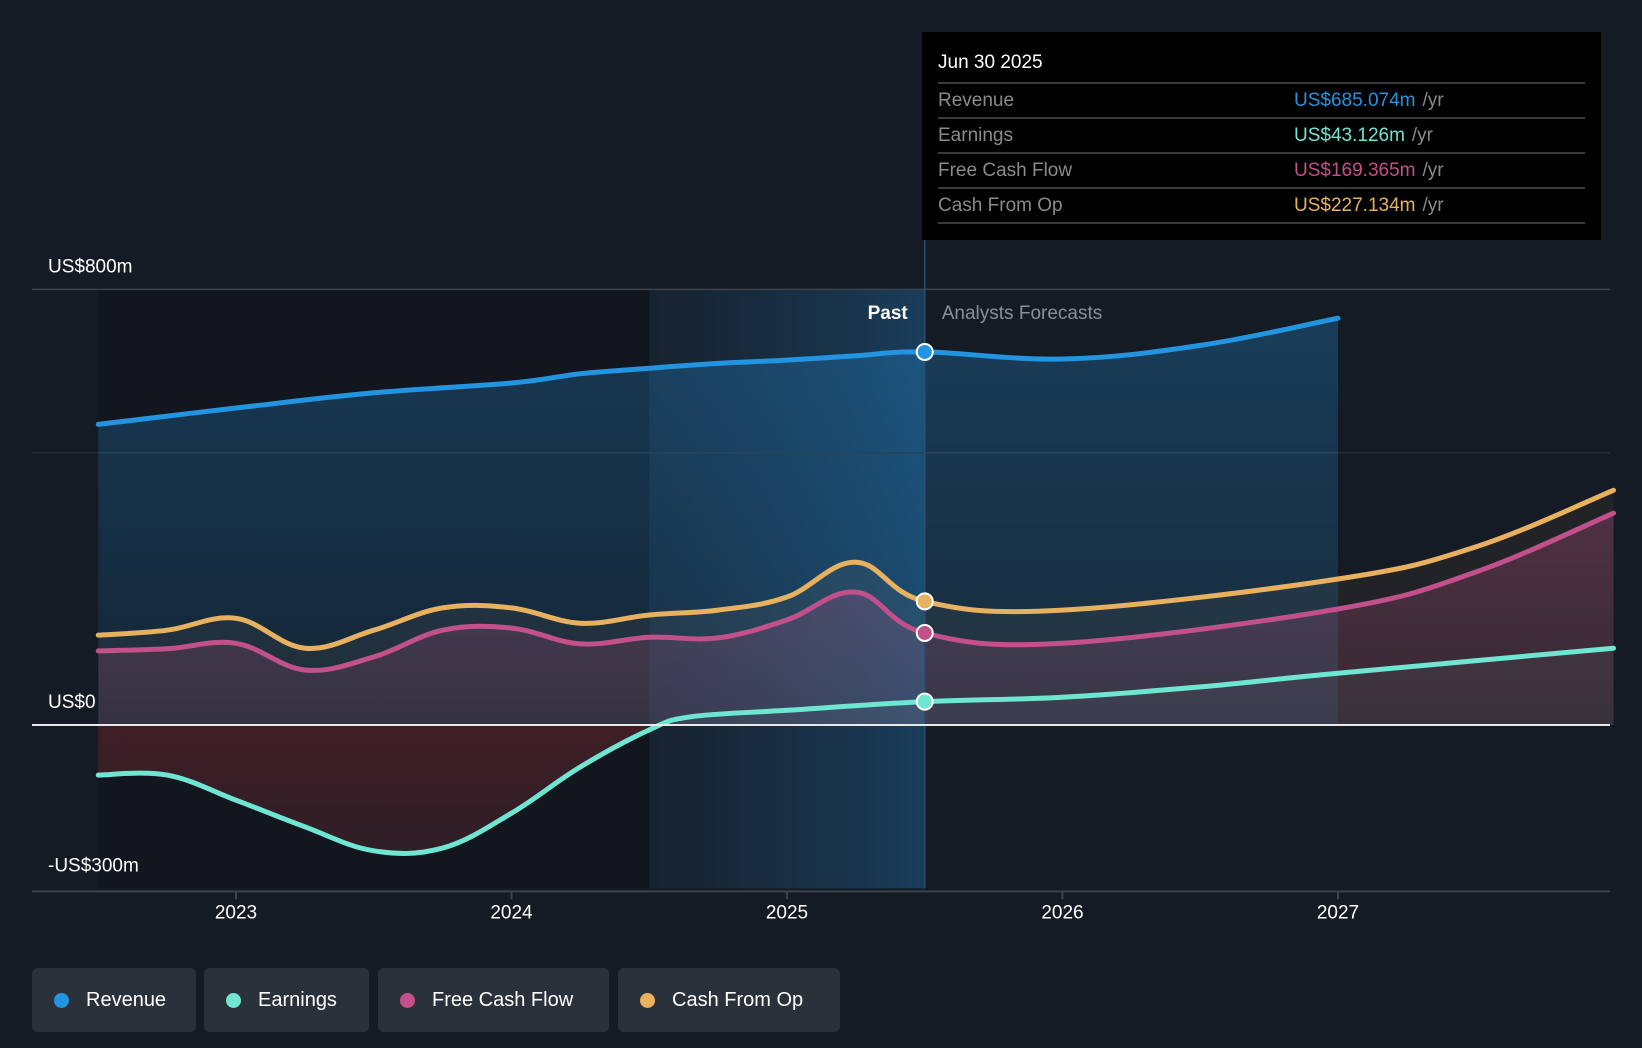 This screenshot has width=1642, height=1048. Describe the element at coordinates (975, 135) in the screenshot. I see `tooltip-label: Earnings` at that location.